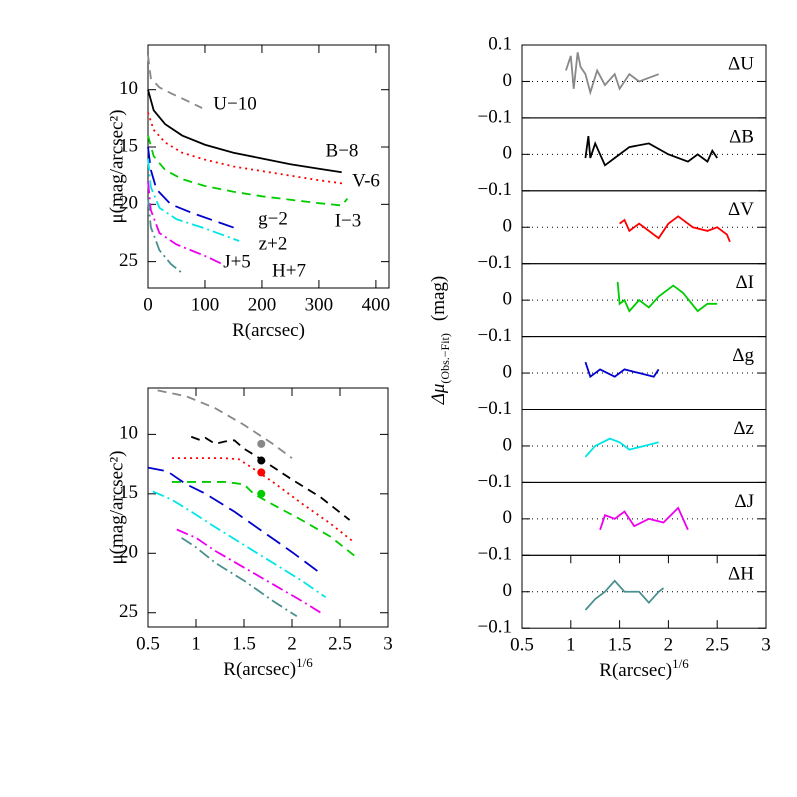 This screenshot has height=797, width=797. Describe the element at coordinates (500, 43) in the screenshot. I see `y-tick-label: 0.1` at that location.